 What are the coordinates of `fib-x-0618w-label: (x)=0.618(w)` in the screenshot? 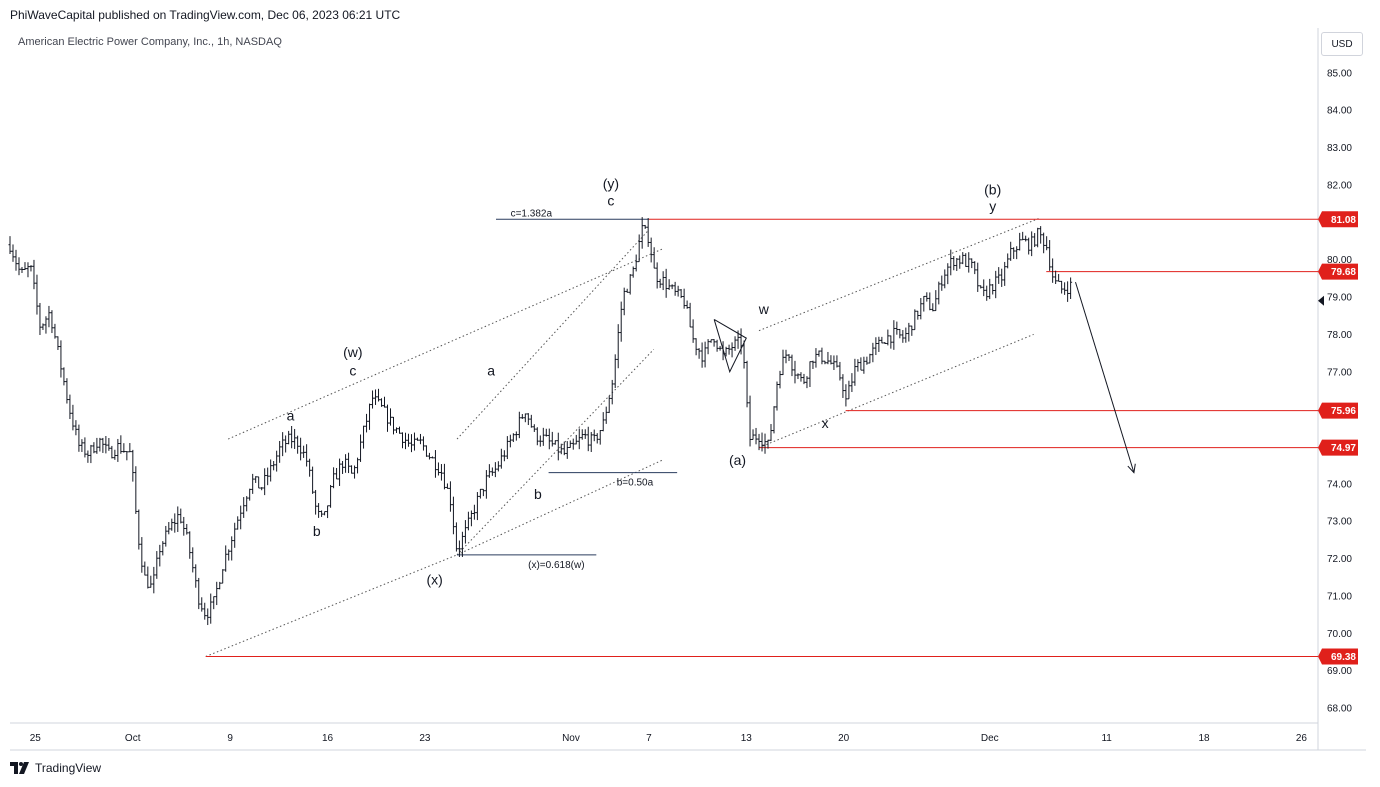 It's located at (556, 565).